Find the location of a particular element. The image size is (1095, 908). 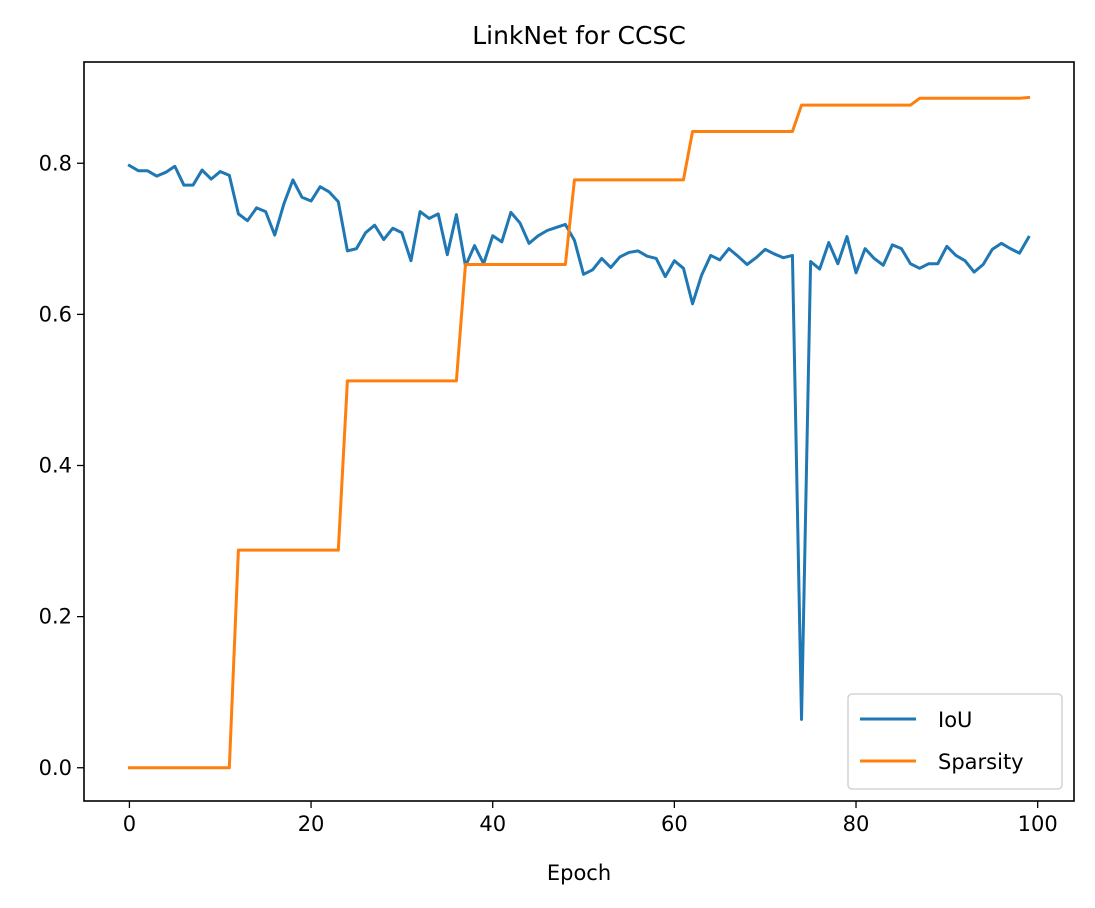

x-tick-label: 40 is located at coordinates (492, 824).